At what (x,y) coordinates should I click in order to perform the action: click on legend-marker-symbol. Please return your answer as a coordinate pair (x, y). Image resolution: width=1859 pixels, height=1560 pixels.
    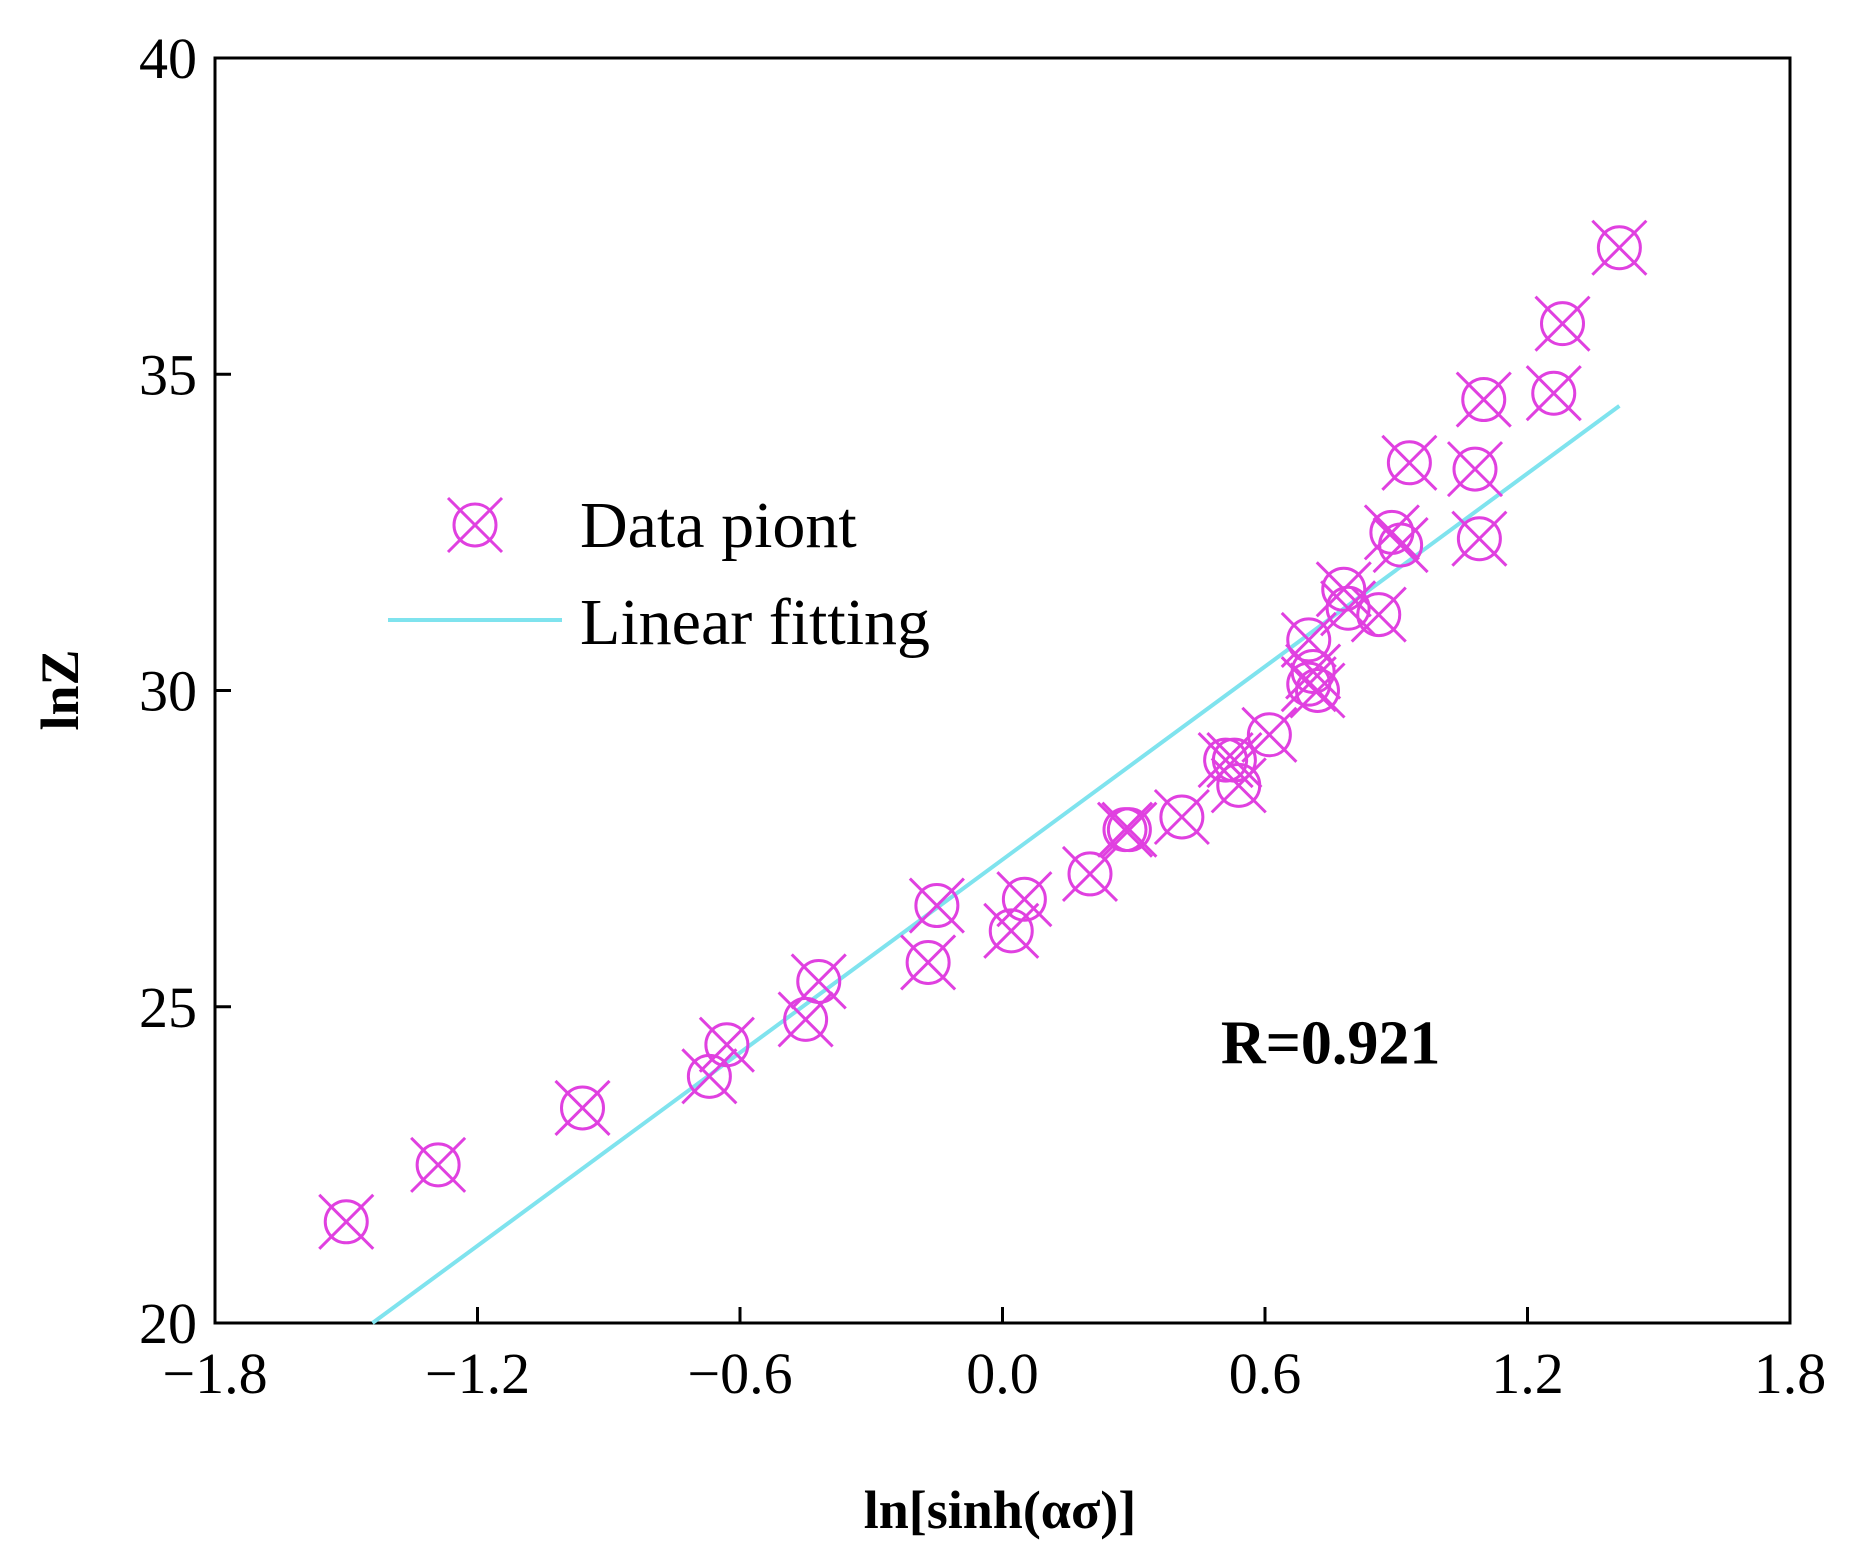
    Looking at the image, I should click on (475, 525).